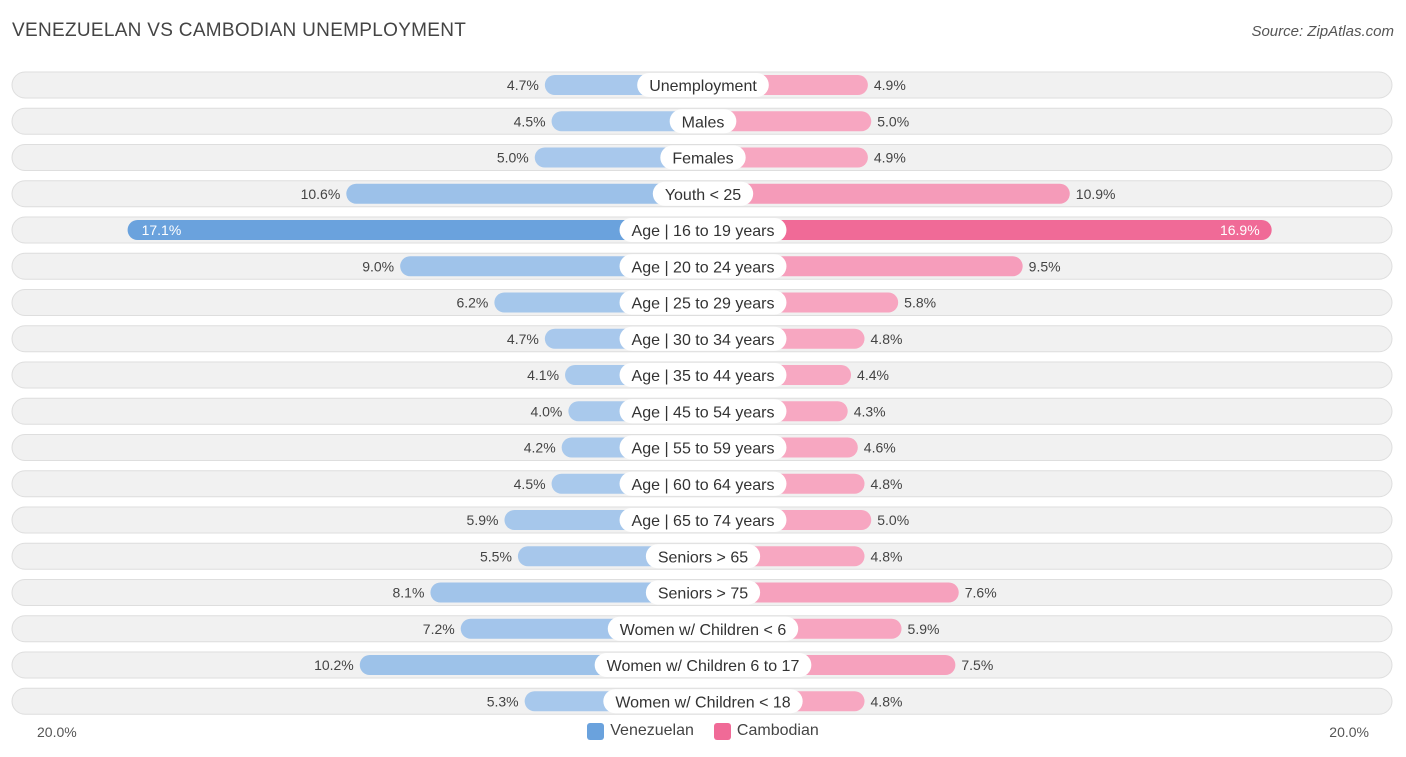 This screenshot has height=757, width=1406. Describe the element at coordinates (57, 732) in the screenshot. I see `axis-left-label: 20.0%` at that location.